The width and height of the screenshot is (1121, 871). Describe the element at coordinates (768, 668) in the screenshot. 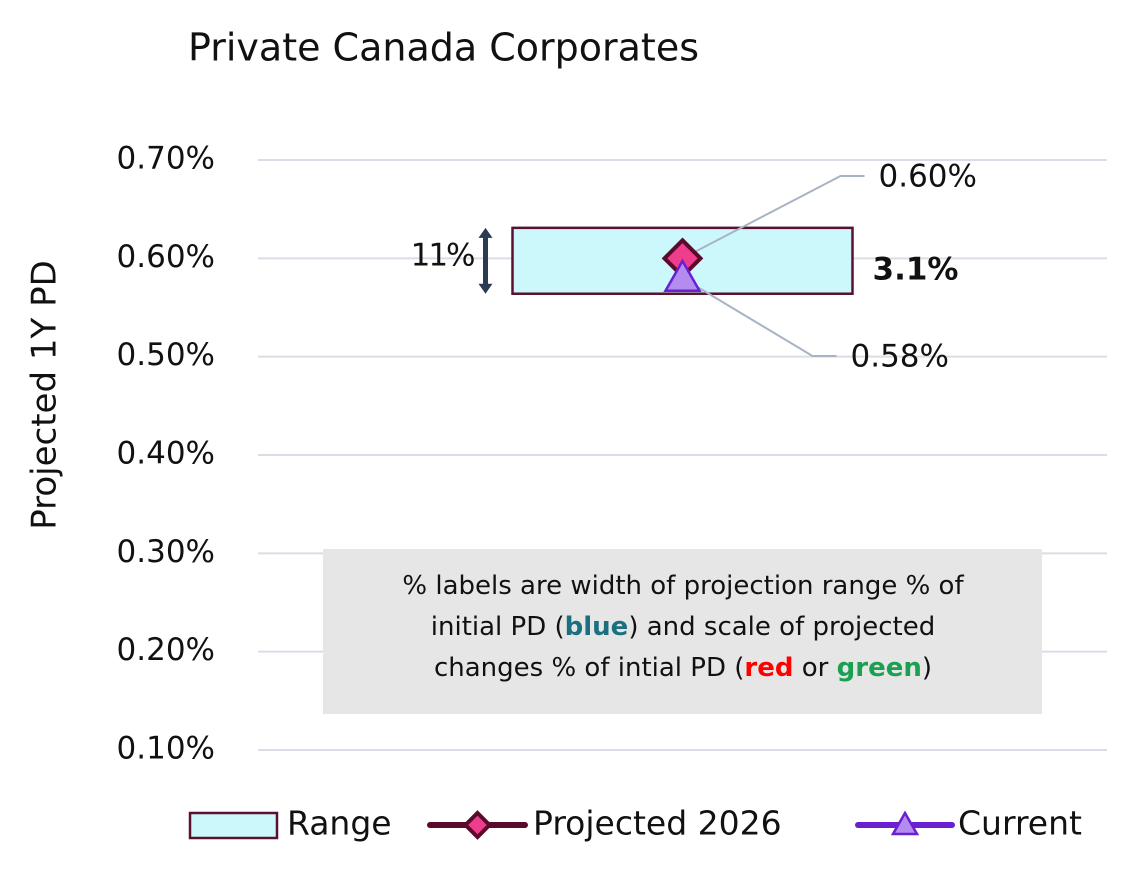

I see `note-segment: red` at that location.